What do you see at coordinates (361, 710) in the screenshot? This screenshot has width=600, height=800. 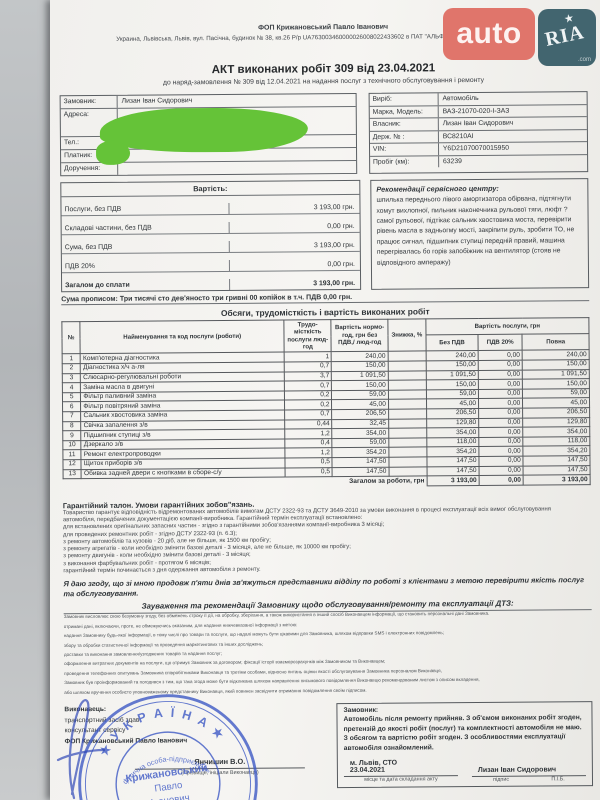 I see `customer-label: Замовник:` at bounding box center [361, 710].